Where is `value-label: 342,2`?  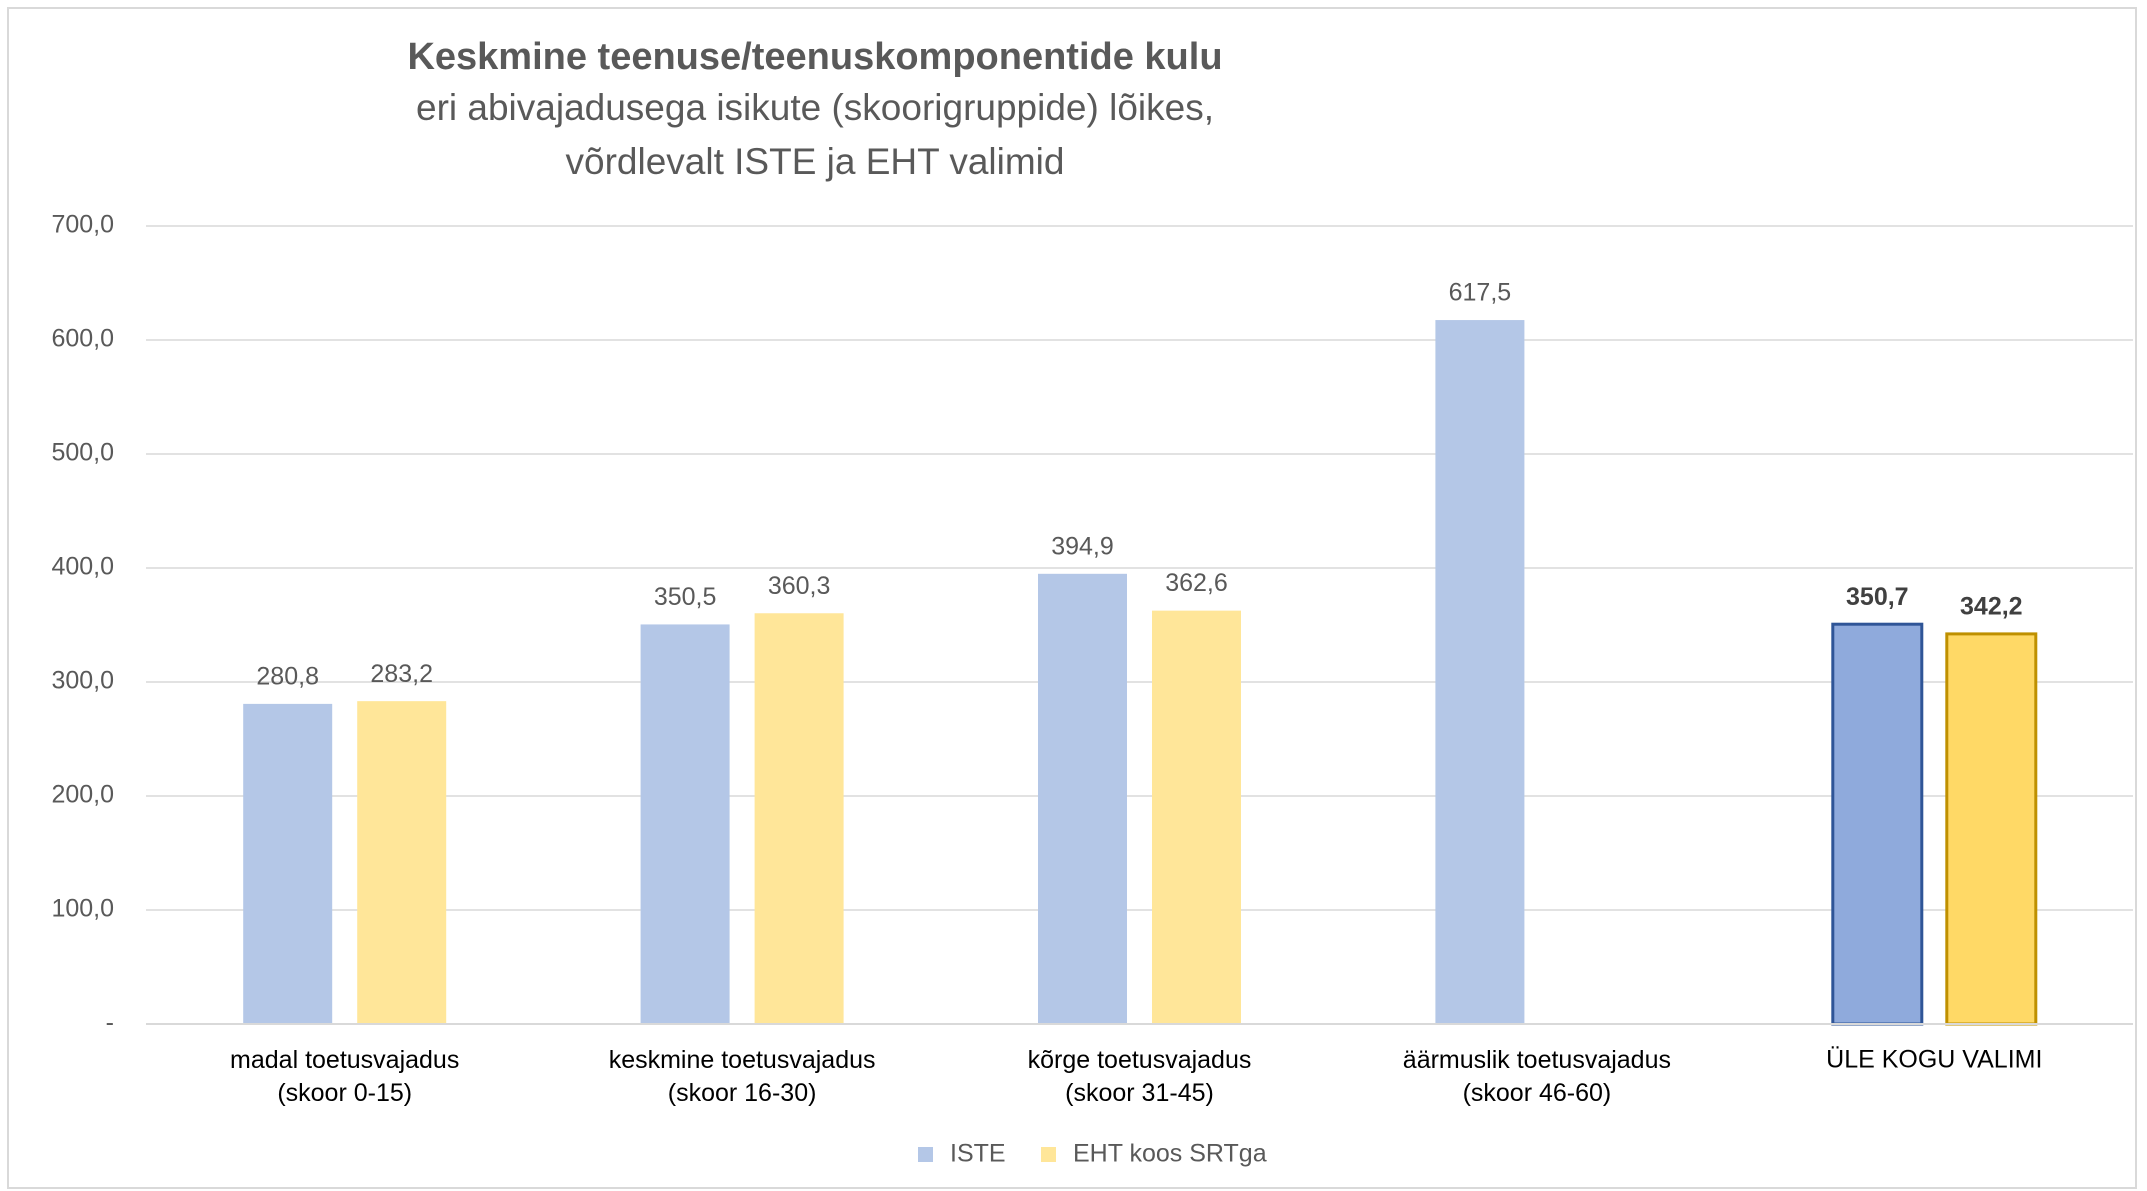 value-label: 342,2 is located at coordinates (1991, 607).